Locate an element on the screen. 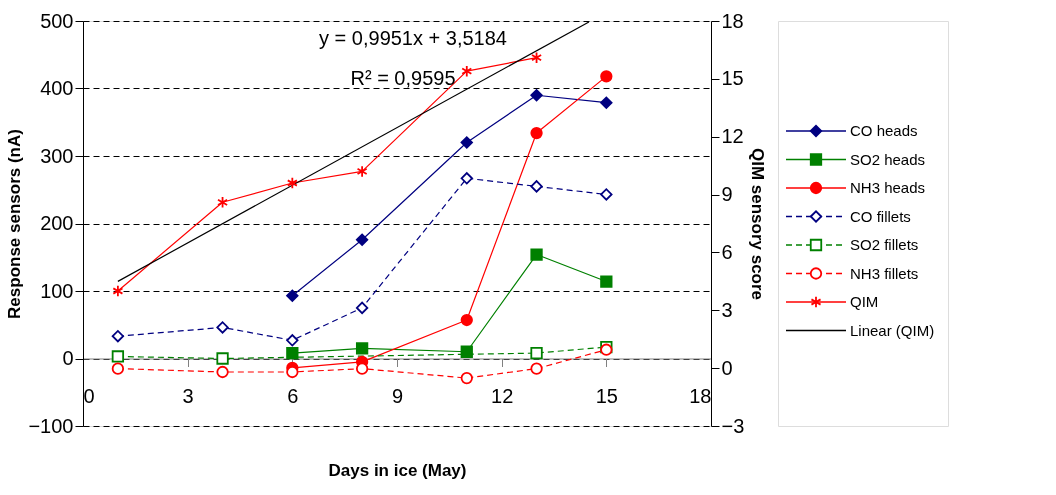  y-tick-label: 300 is located at coordinates (57, 155).